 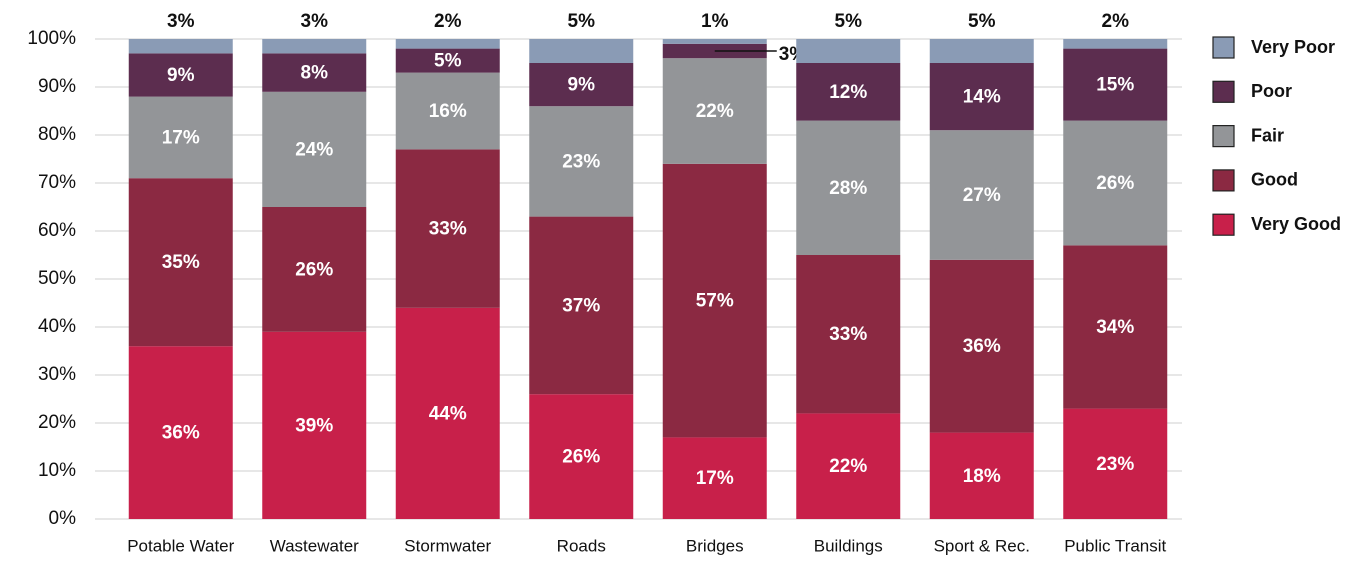 I want to click on value-label: 8%, so click(x=315, y=73).